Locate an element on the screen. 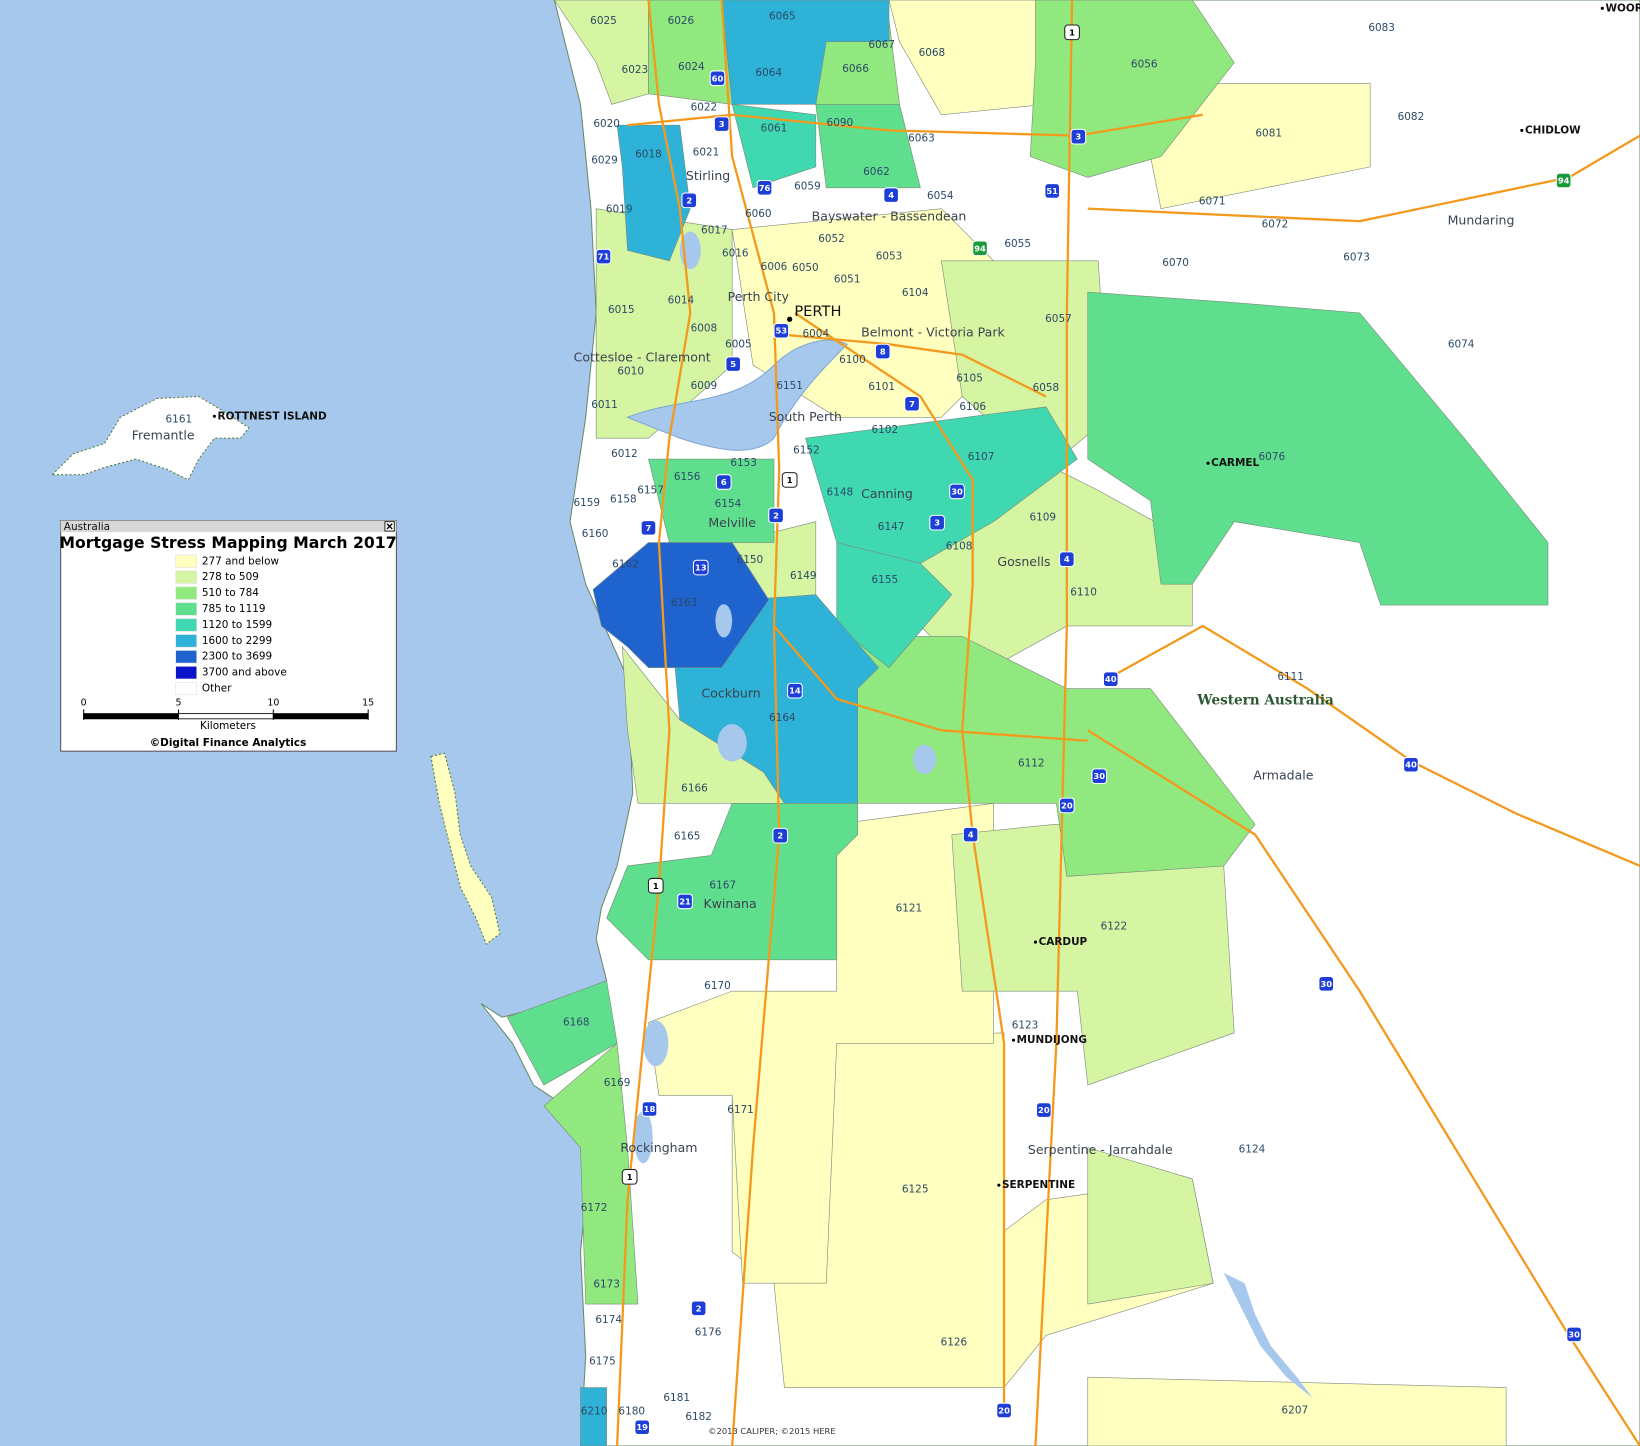 Image resolution: width=1640 pixels, height=1446 pixels. legend-label: 785 to 1119 is located at coordinates (234, 609).